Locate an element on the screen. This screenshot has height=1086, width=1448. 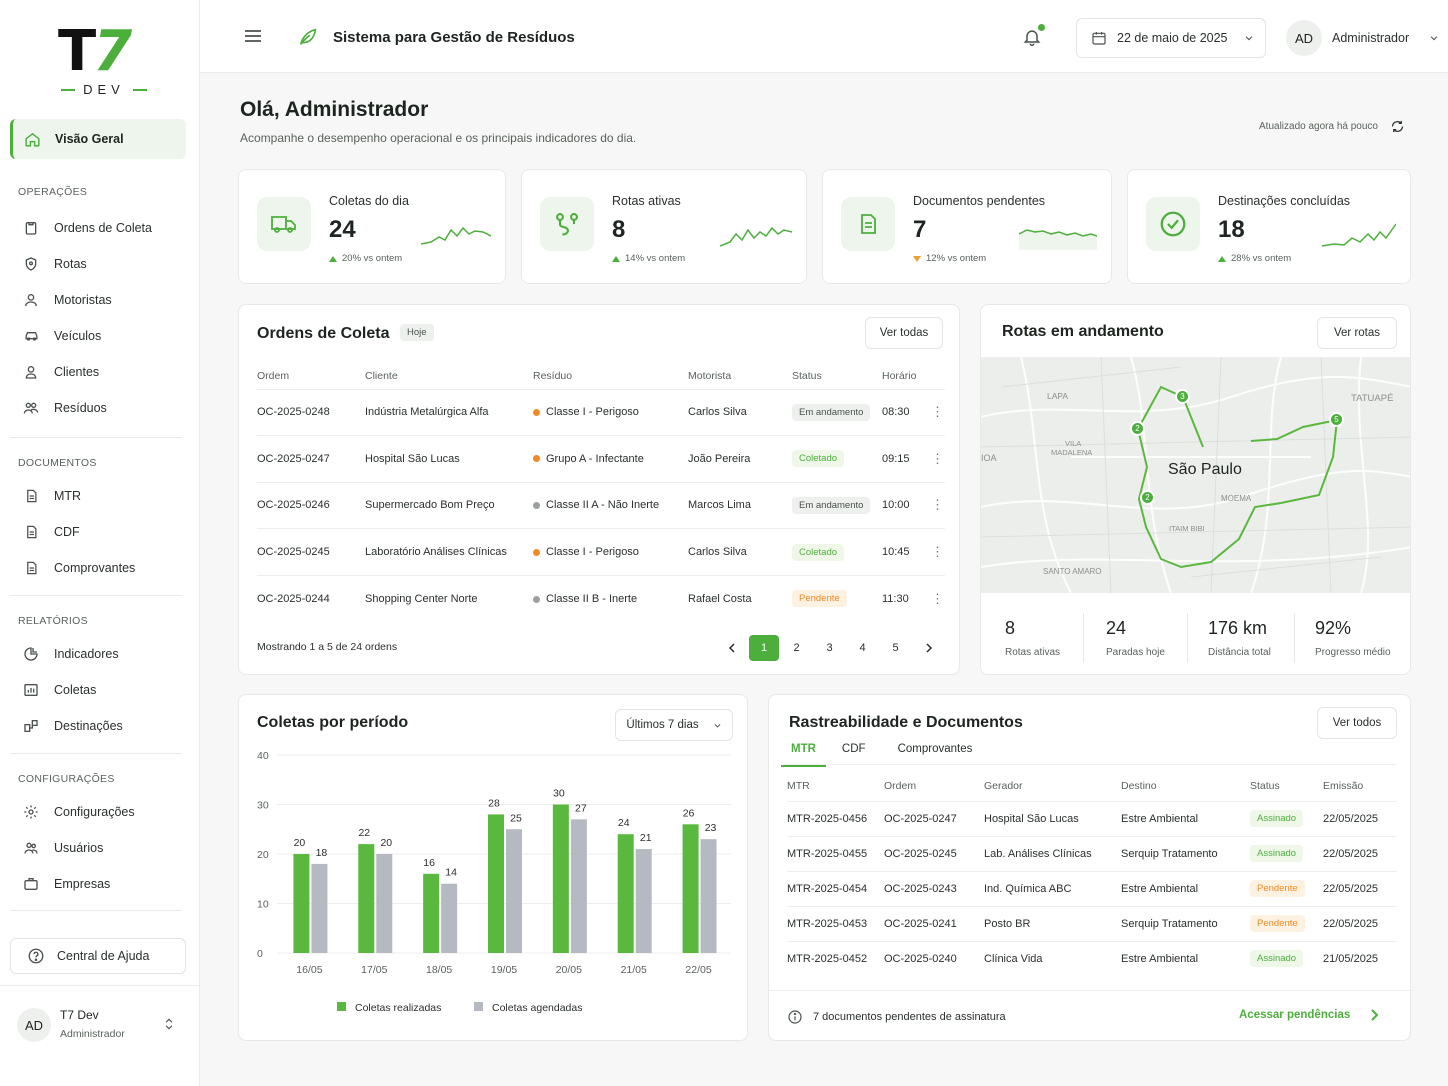
nav-ordens-de-coleta: Ordens de Coleta is located at coordinates (98, 228).